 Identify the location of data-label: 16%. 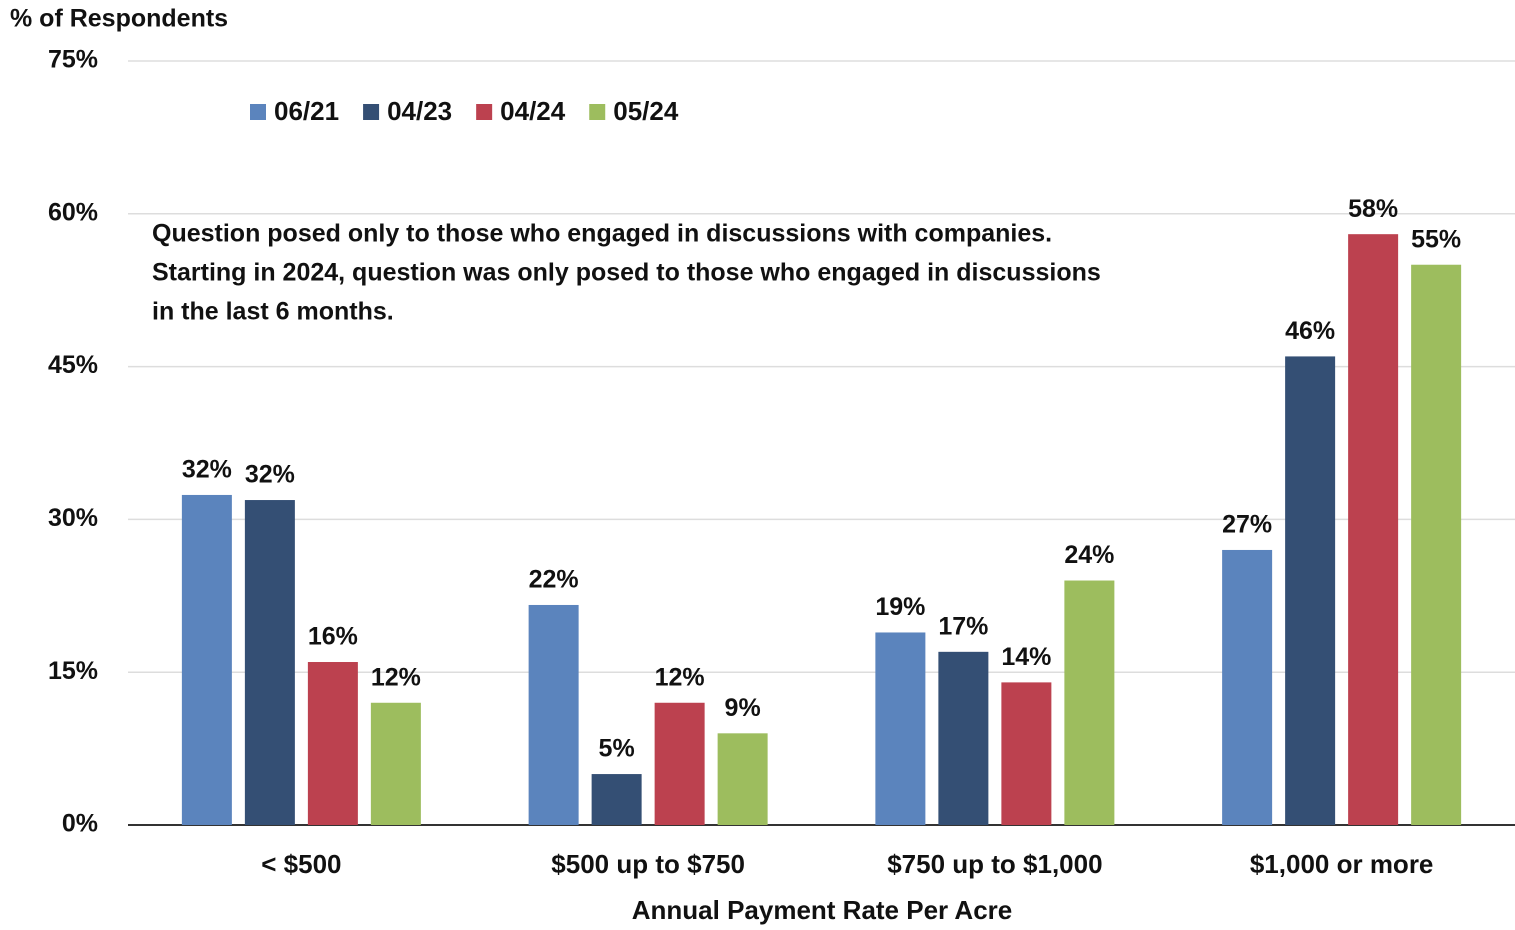
(333, 637).